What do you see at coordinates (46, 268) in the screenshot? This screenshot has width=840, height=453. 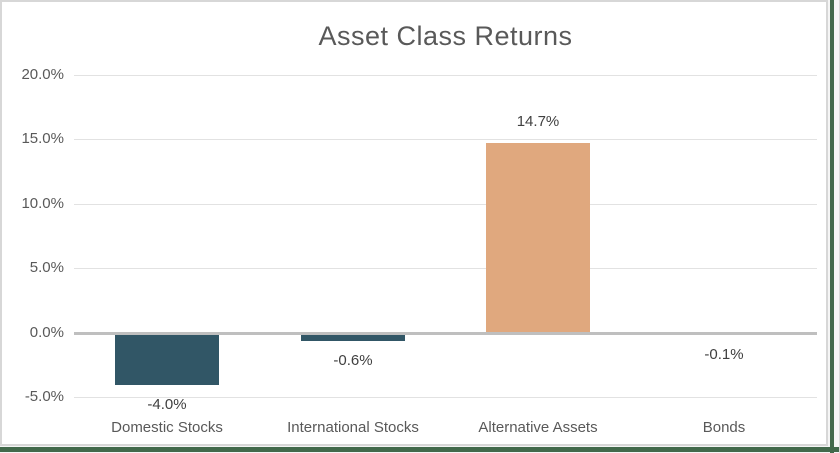 I see `y-axis-tick-label: 5.0%` at bounding box center [46, 268].